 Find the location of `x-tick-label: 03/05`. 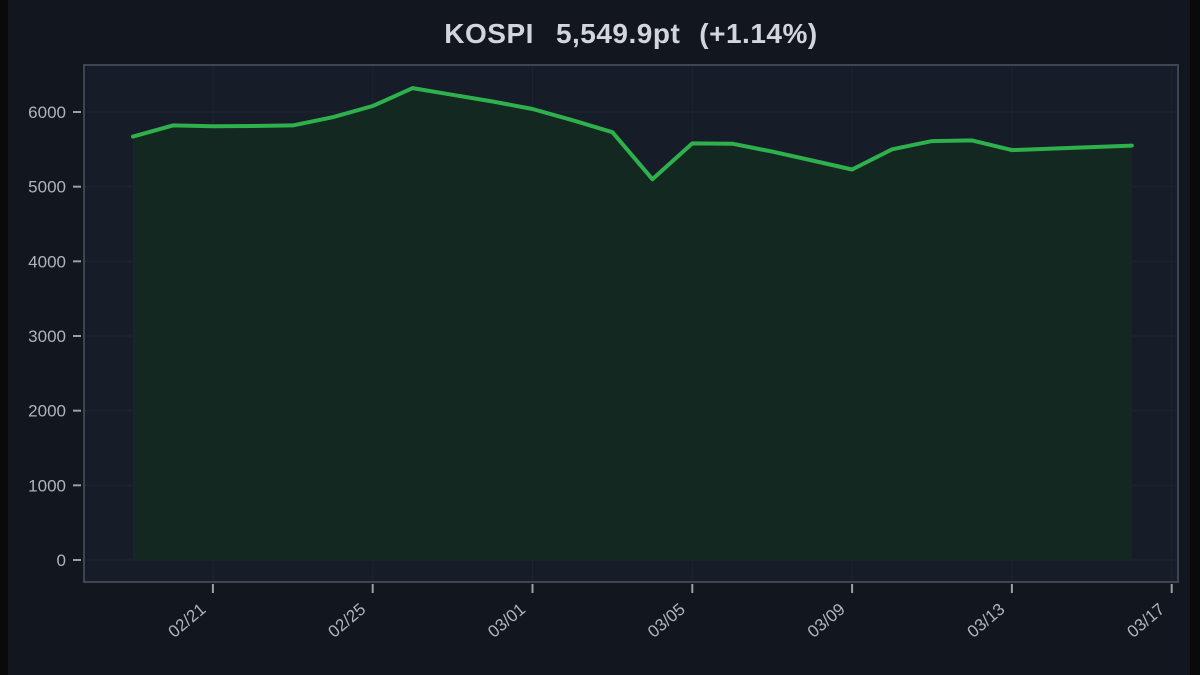

x-tick-label: 03/05 is located at coordinates (666, 621).